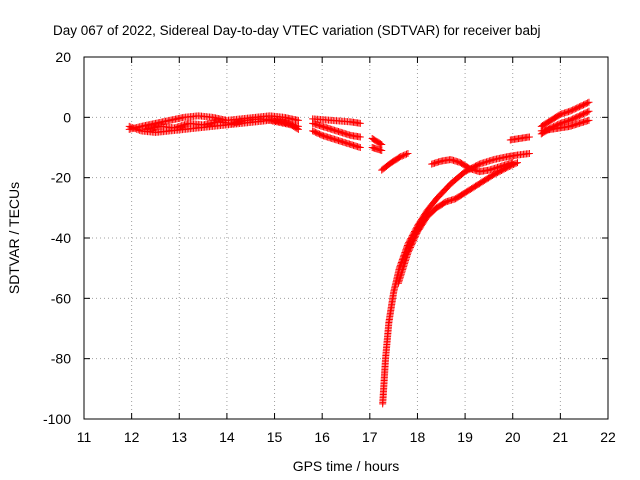  I want to click on y-tick-label: -60, so click(61, 298).